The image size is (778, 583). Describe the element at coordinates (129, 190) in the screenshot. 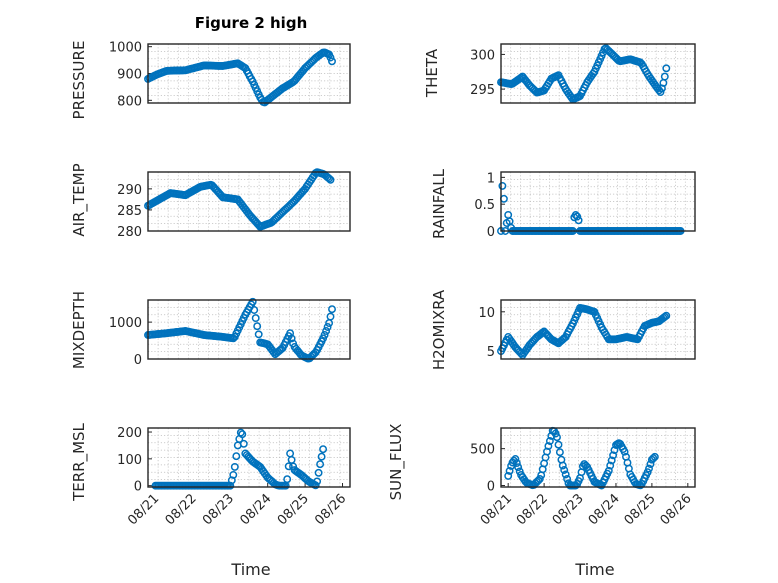

I see `y-tick-label: 290` at that location.